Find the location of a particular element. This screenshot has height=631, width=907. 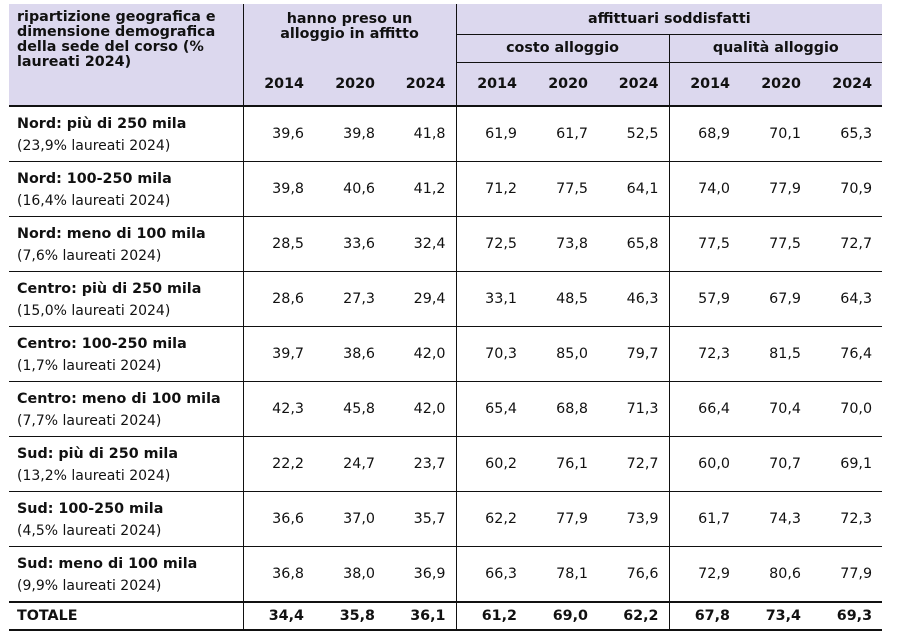

total-value-cell: 35,8 is located at coordinates (349, 616).